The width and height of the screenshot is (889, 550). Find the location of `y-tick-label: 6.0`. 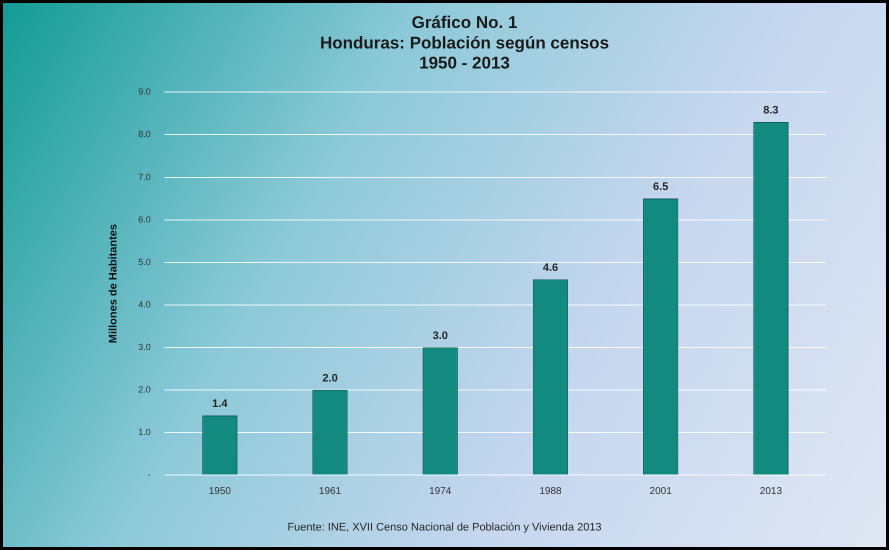

y-tick-label: 6.0 is located at coordinates (144, 219).